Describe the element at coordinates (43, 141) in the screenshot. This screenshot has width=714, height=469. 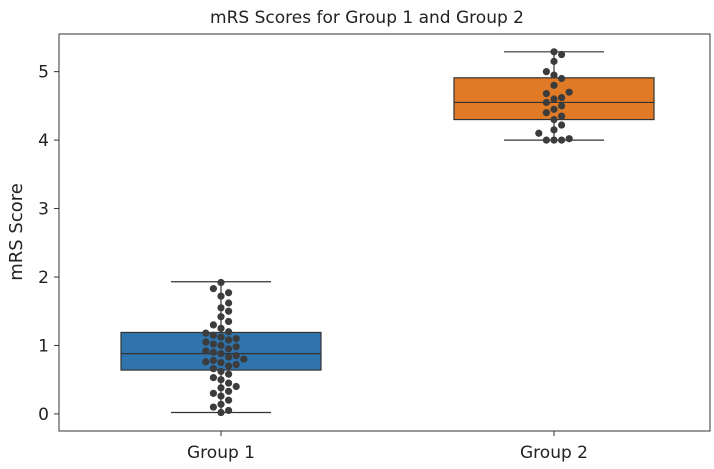
I see `y-tick-label: 4` at that location.